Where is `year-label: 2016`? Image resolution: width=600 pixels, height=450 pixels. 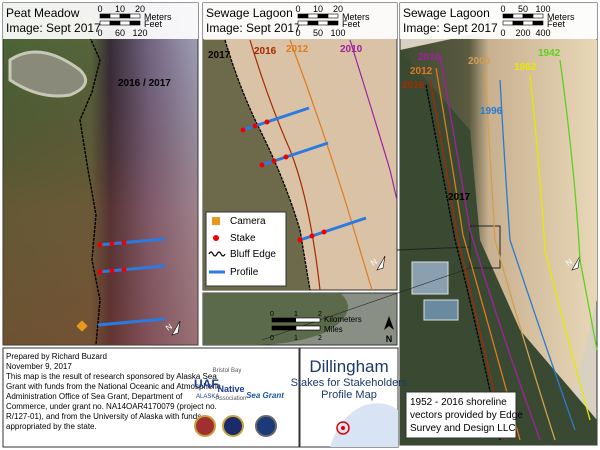
year-label: 2016 is located at coordinates (265, 51).